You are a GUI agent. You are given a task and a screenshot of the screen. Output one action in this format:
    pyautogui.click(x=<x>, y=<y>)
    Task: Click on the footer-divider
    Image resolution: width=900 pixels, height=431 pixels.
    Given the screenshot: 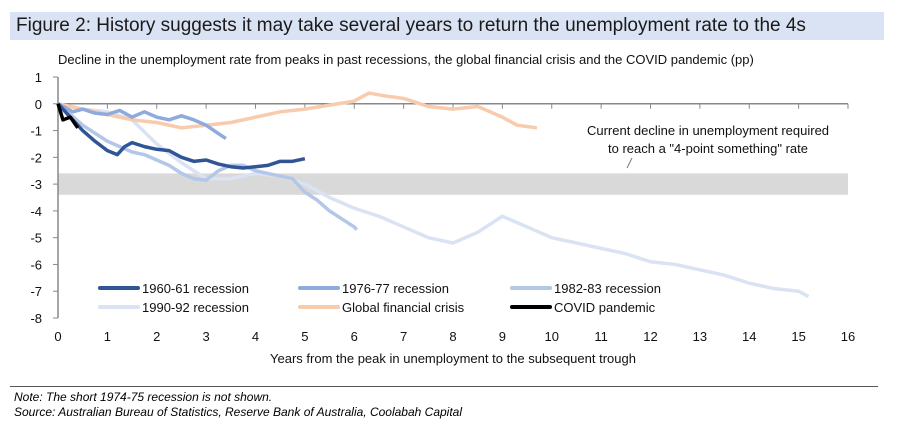 What is the action you would take?
    pyautogui.click(x=444, y=386)
    